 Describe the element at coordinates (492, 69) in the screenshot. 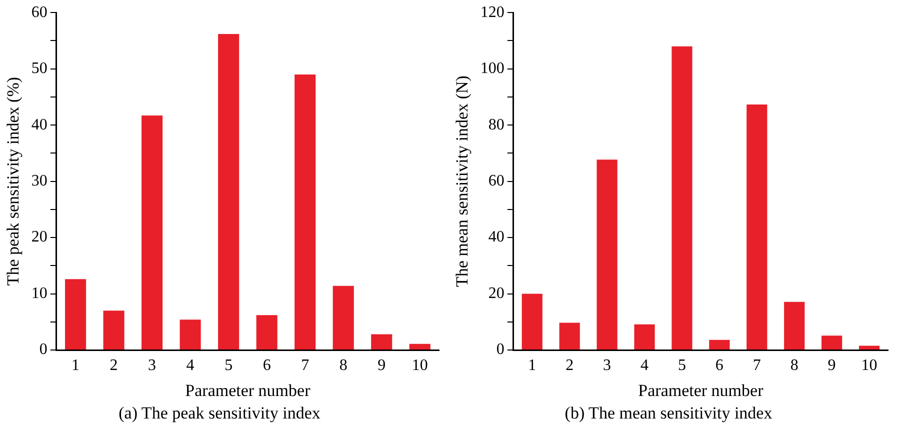

I see `y-tick-label: 100` at that location.